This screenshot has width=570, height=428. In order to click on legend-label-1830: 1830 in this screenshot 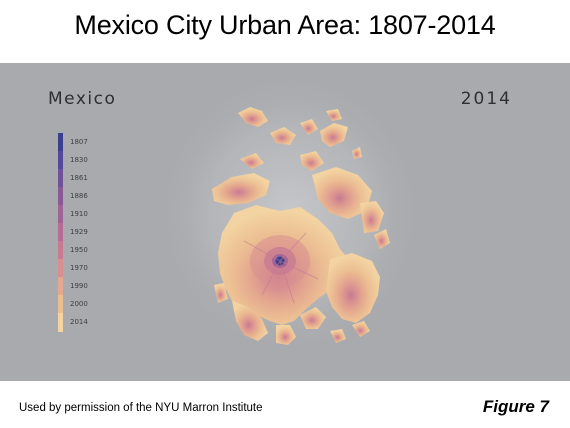, I will do `click(79, 160)`.